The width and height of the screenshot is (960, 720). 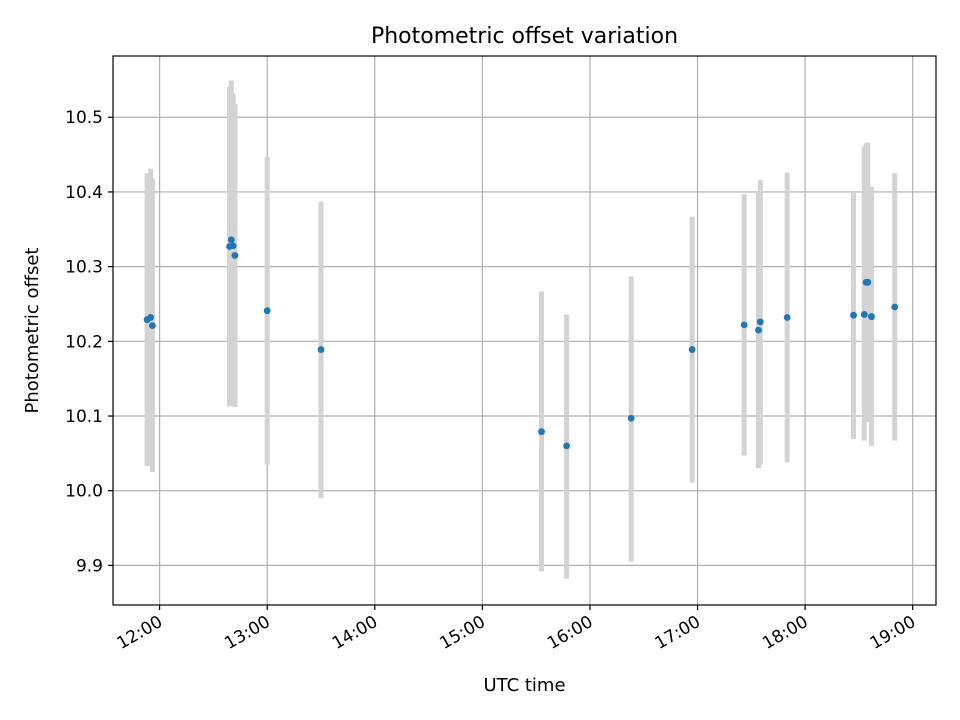 I want to click on y-axis: 9.9 10.0 10.1 10.2 10.3 10.4 10.5, so click(x=89, y=342).